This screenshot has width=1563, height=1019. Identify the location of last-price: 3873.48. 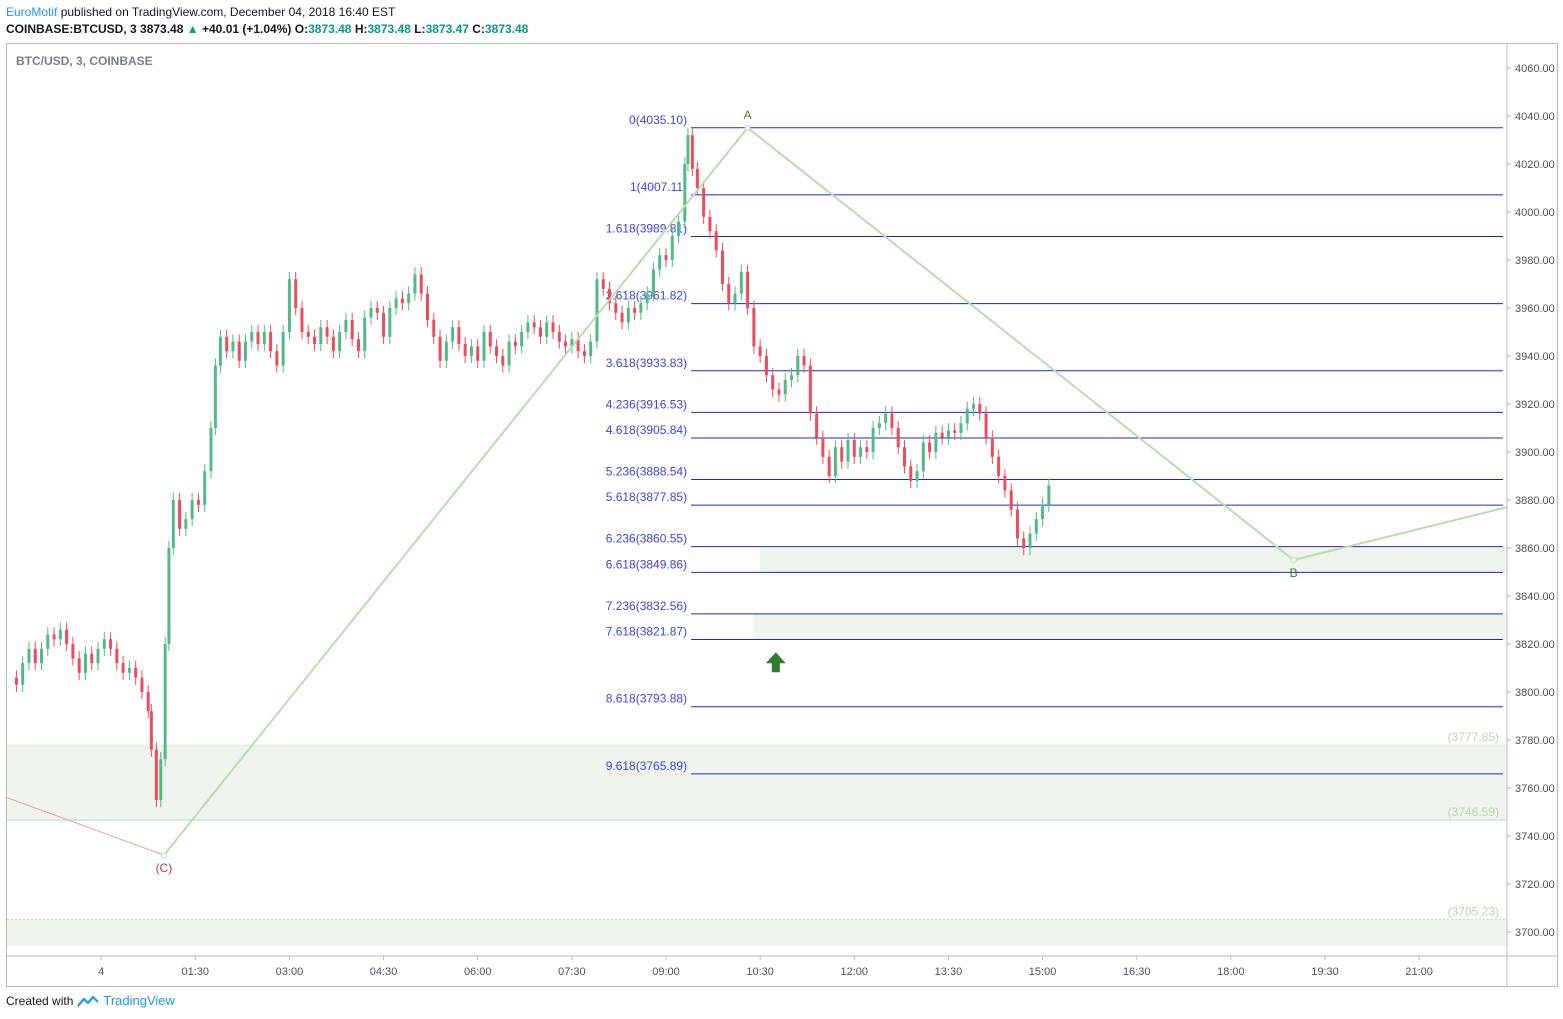
(162, 29).